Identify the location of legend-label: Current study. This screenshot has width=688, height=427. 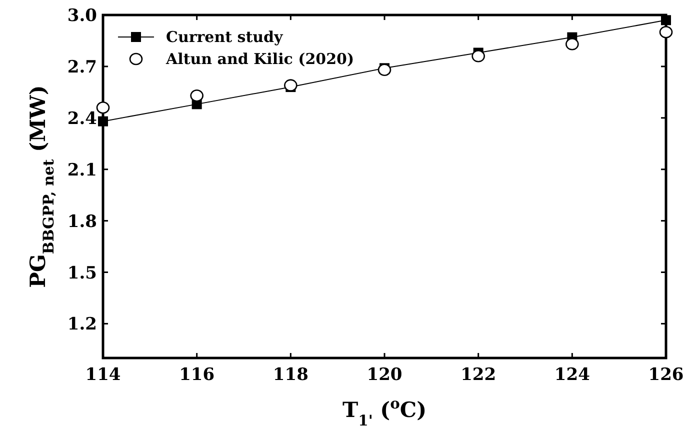
(225, 37).